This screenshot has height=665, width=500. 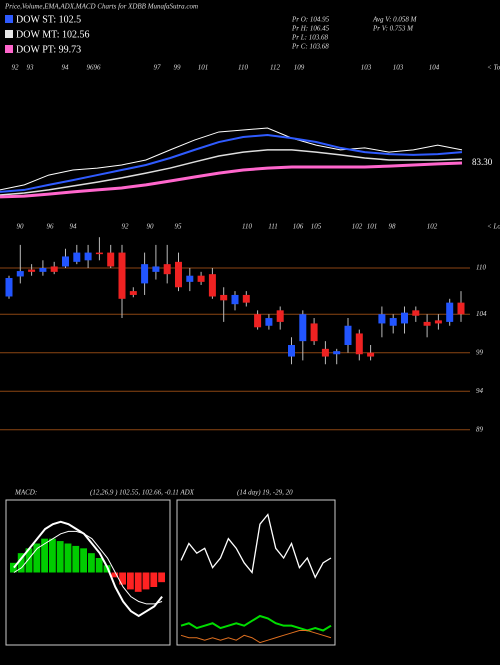 What do you see at coordinates (393, 29) in the screenshot?
I see `stat: Pr V: 0.753 M` at bounding box center [393, 29].